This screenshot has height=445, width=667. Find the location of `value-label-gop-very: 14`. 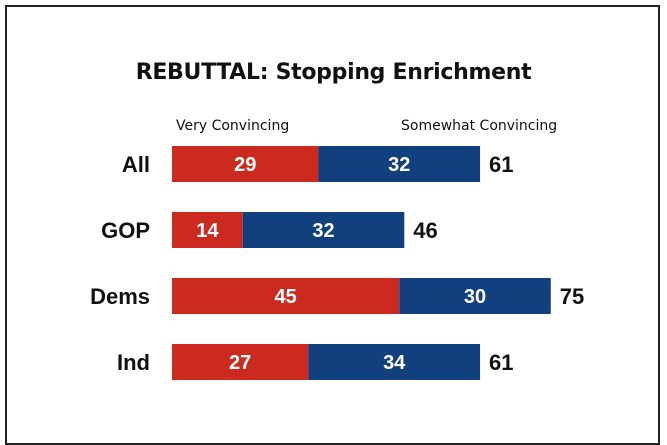

value-label-gop-very: 14 is located at coordinates (207, 231).